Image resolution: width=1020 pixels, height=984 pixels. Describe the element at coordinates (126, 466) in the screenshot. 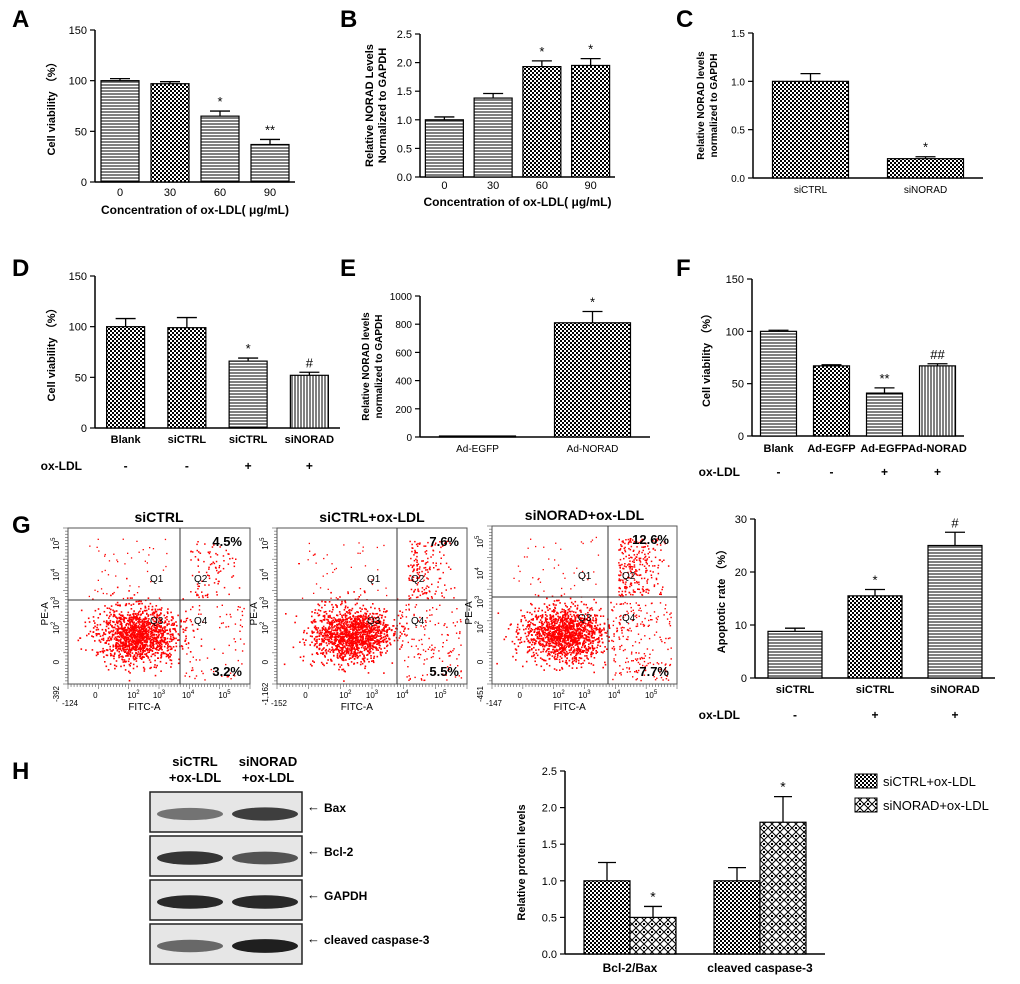

I see `treatment-sign: -` at that location.